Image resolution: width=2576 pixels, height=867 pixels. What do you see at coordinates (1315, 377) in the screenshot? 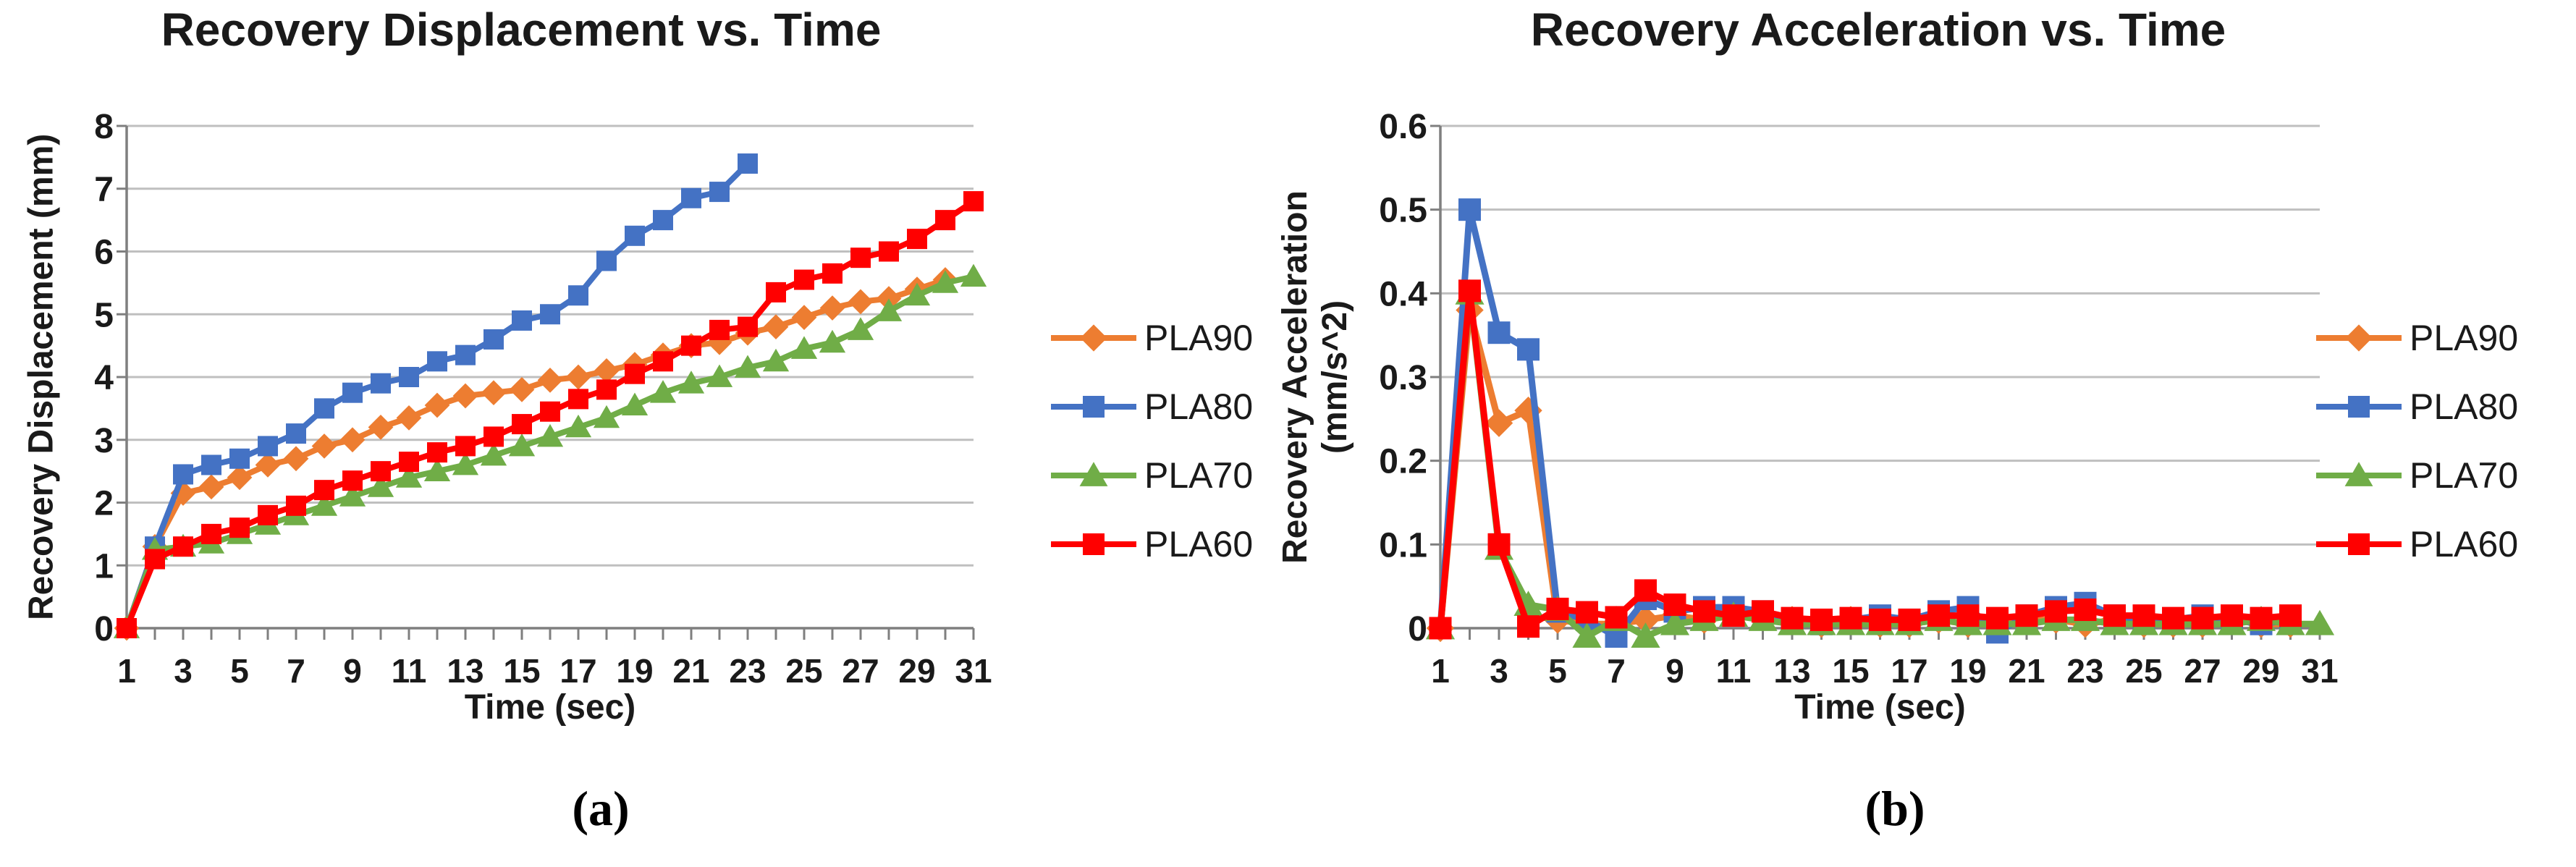
I see `chart-b-y-axis-title: Recovery Acceleration (mm/s^2)` at bounding box center [1315, 377].